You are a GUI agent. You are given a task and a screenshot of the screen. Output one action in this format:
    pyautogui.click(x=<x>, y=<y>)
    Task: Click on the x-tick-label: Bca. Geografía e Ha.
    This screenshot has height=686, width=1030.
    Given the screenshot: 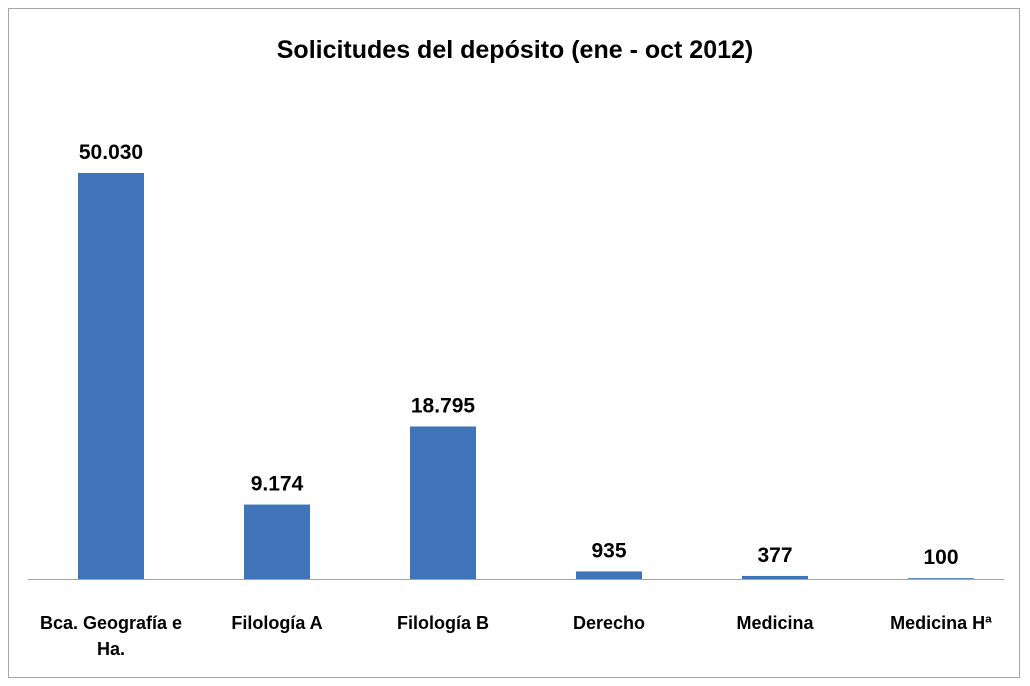 What is the action you would take?
    pyautogui.click(x=111, y=636)
    